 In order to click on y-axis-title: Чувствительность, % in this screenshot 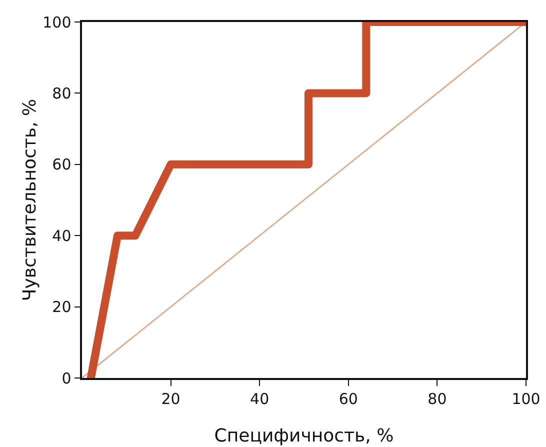, I will do `click(30, 200)`.